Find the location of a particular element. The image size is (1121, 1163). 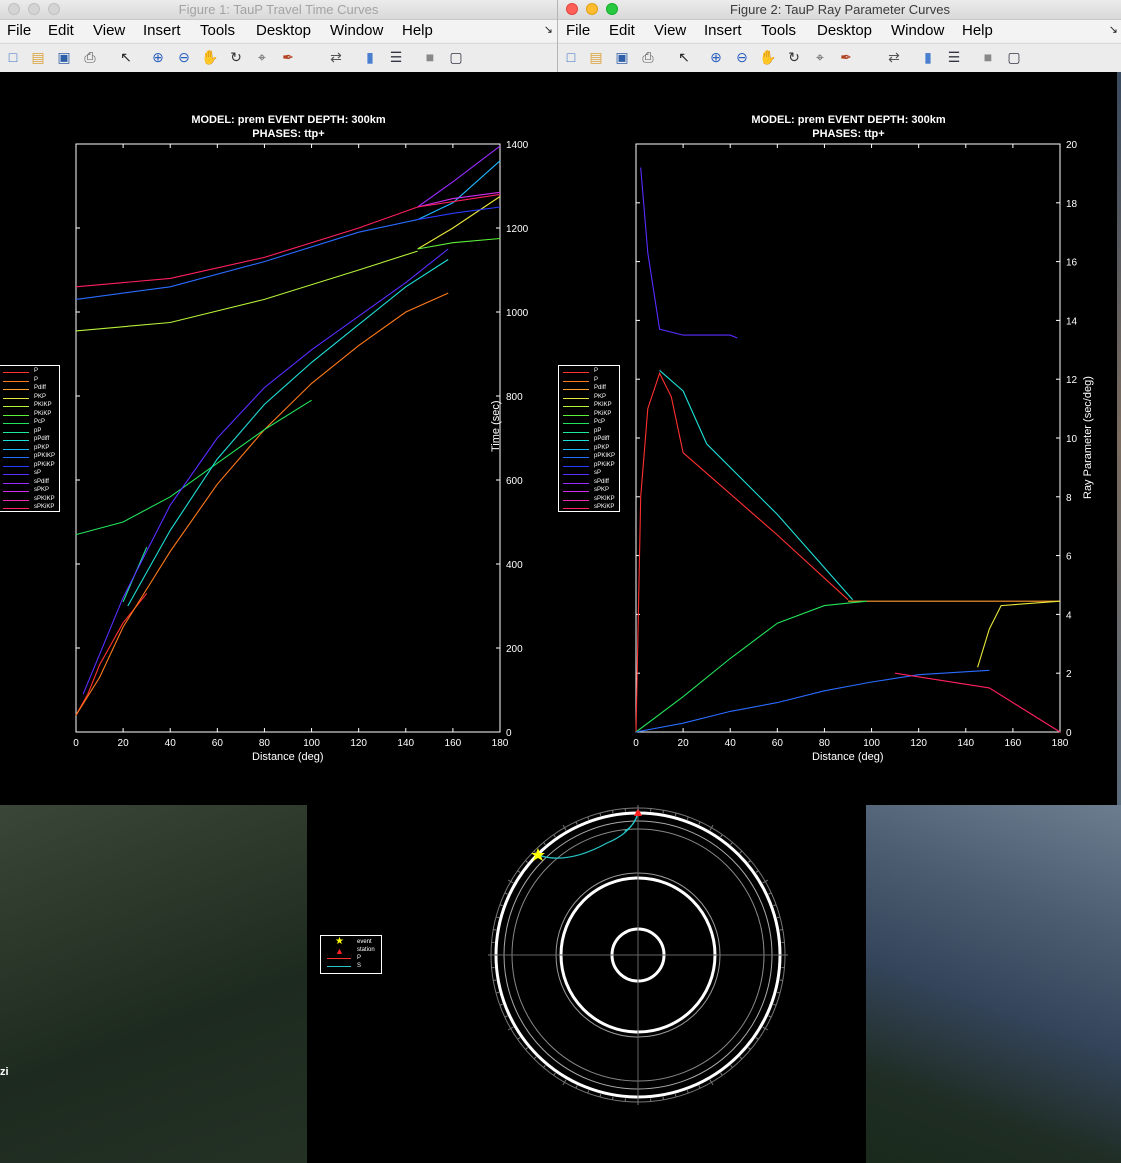

series-line-sp is located at coordinates (265, 471).